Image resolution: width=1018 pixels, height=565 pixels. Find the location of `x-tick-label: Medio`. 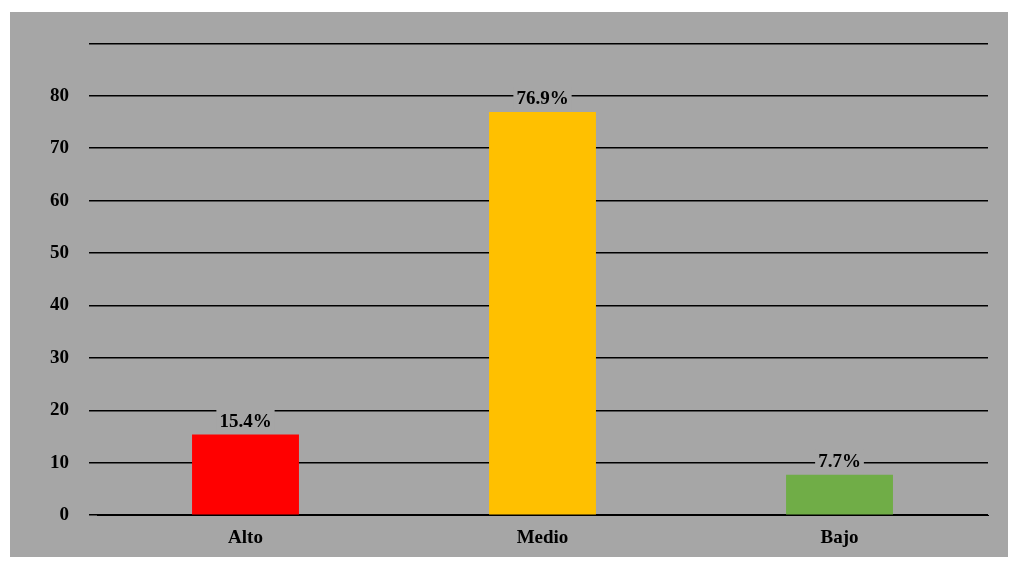

x-tick-label: Medio is located at coordinates (542, 536).